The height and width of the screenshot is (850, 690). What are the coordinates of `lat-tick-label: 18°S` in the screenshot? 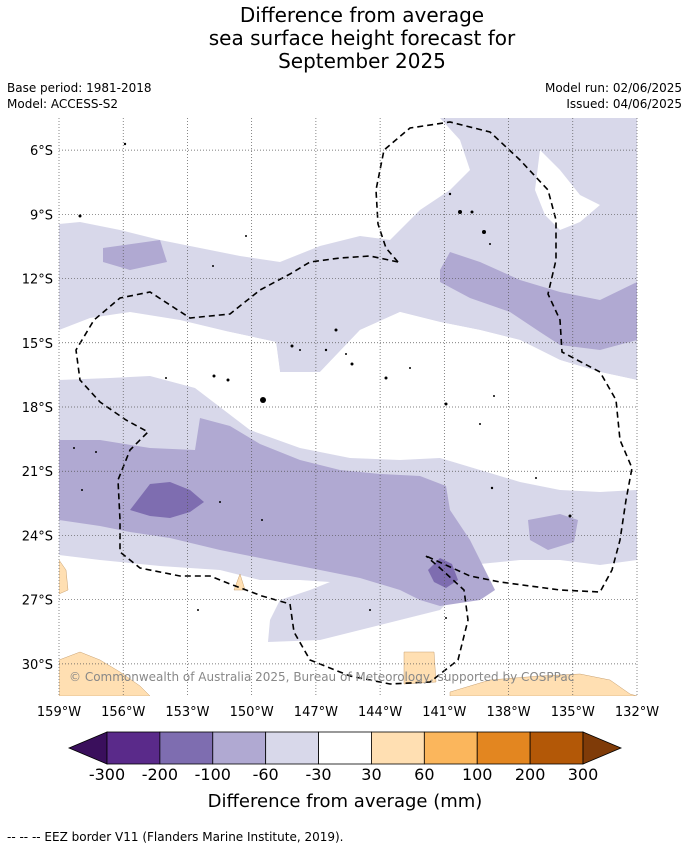 It's located at (37, 408).